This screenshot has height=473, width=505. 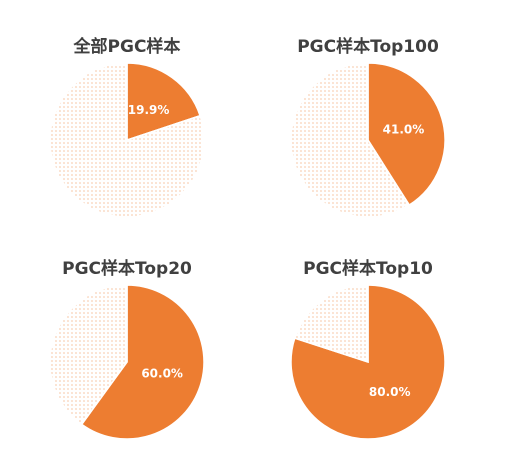 I want to click on pie-chart: 19.9%, so click(x=127, y=140).